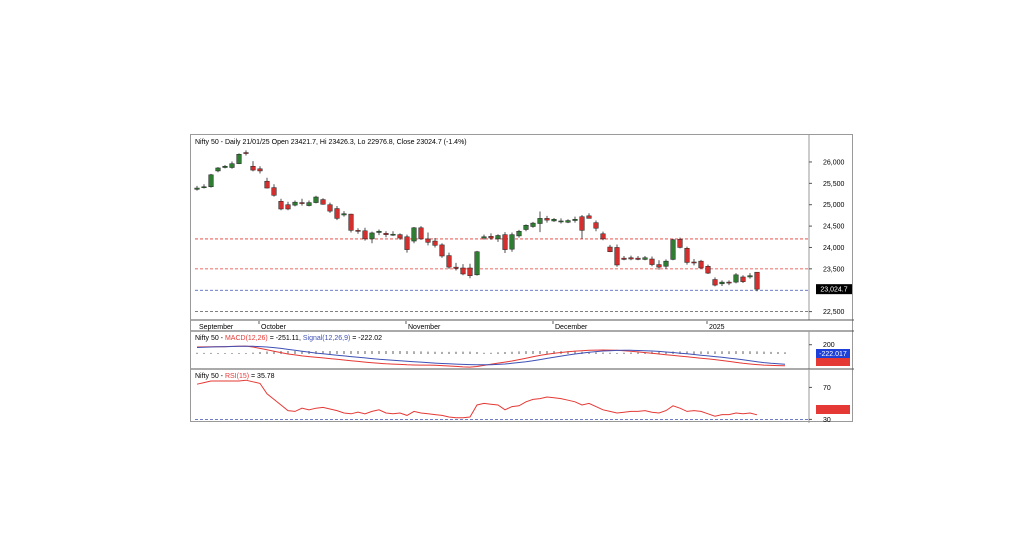  I want to click on signal-line, so click(491, 355).